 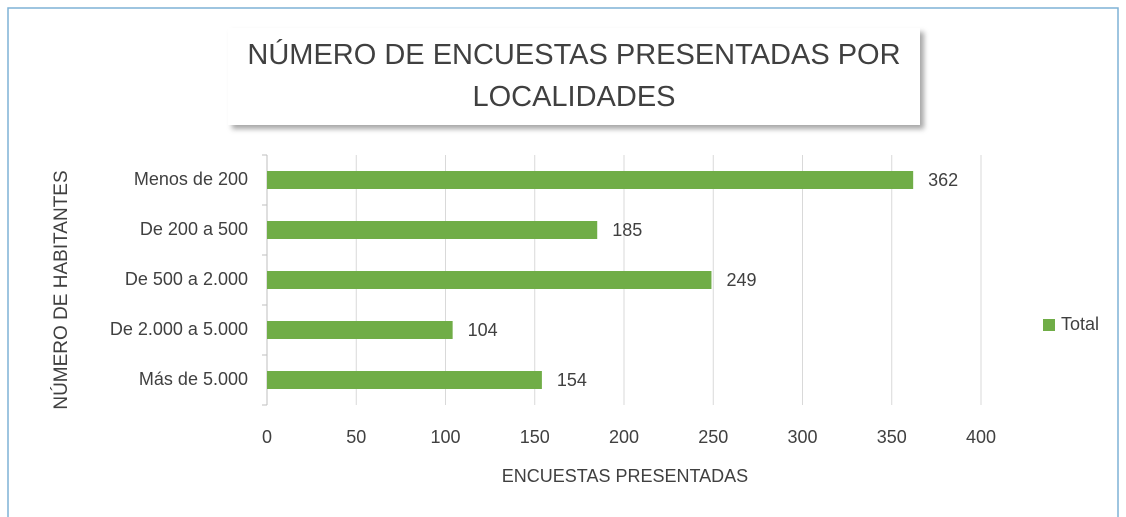 What do you see at coordinates (572, 380) in the screenshot?
I see `data-label: 154` at bounding box center [572, 380].